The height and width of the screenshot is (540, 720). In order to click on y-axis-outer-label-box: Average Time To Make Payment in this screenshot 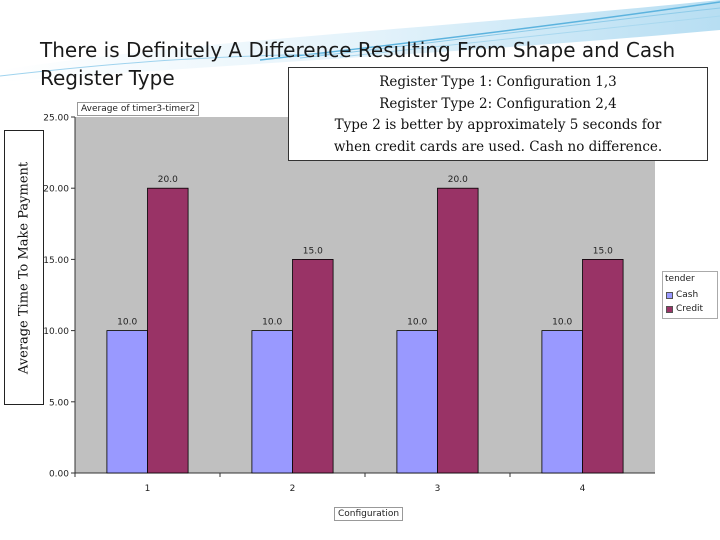, I will do `click(24, 267)`.